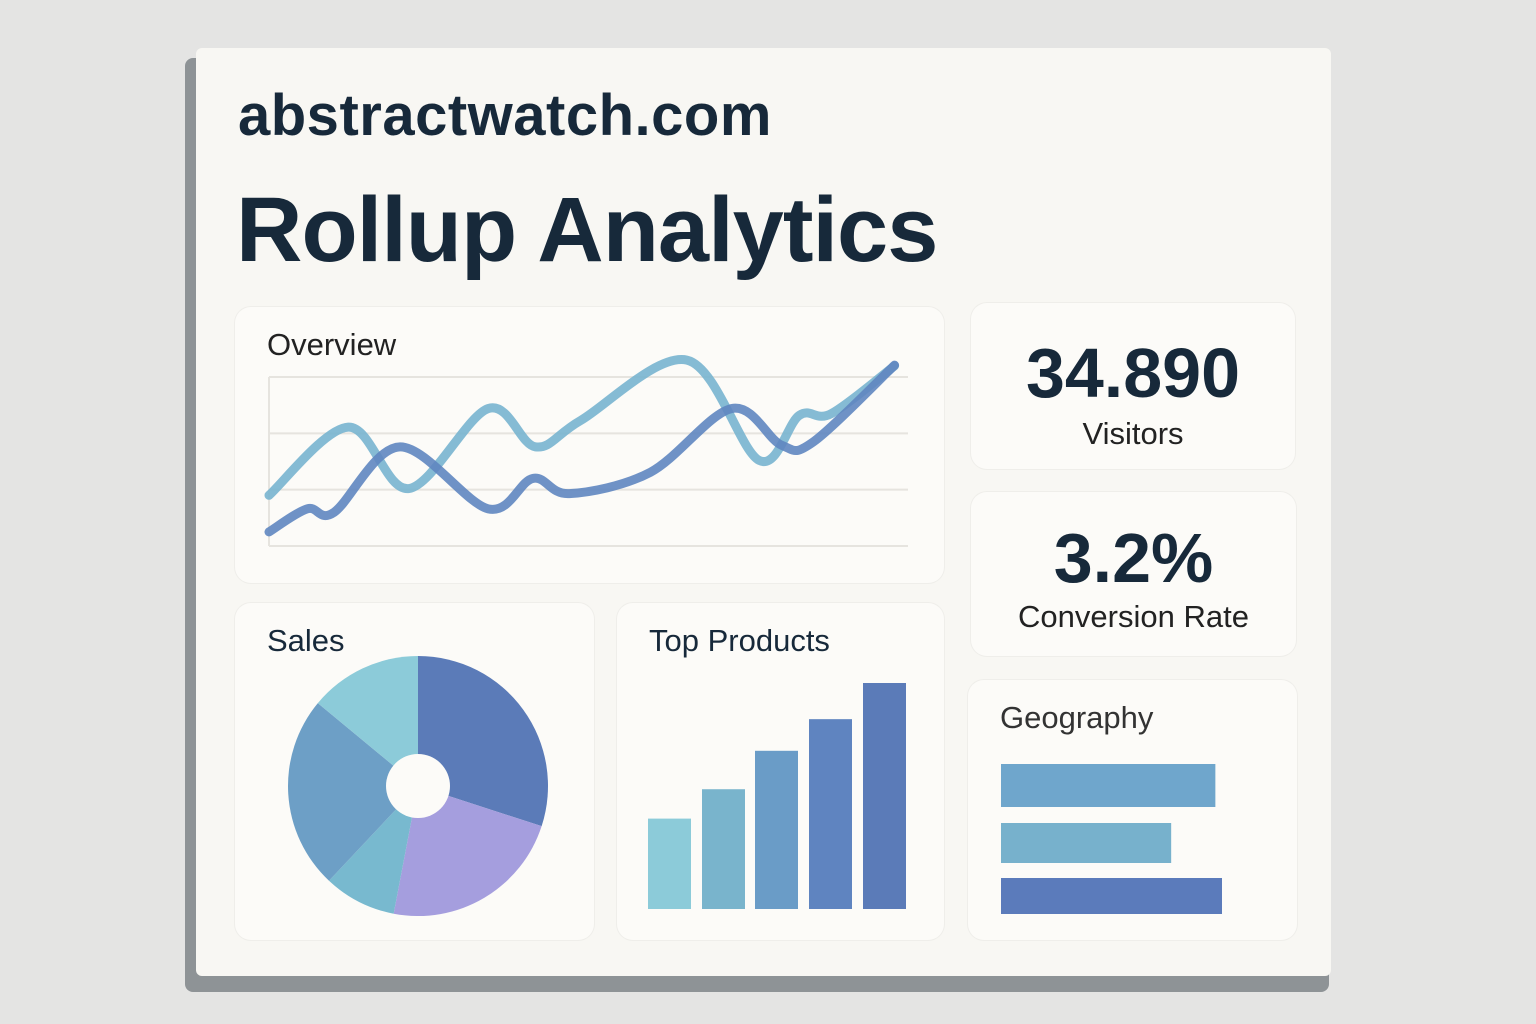  I want to click on visitors-label: Visitors, so click(1133, 433).